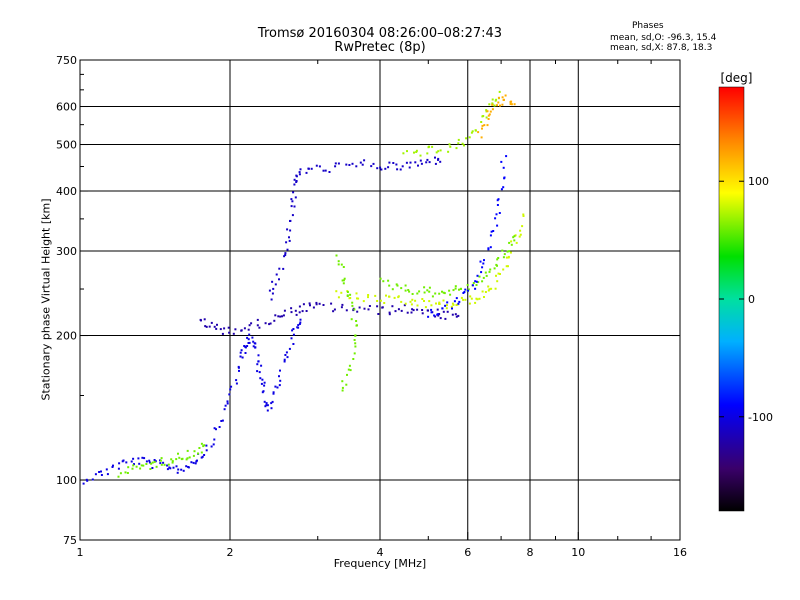 This screenshot has width=800, height=600. I want to click on phases-o-stats: mean, sd,O: -96.3, 15.4, so click(663, 38).